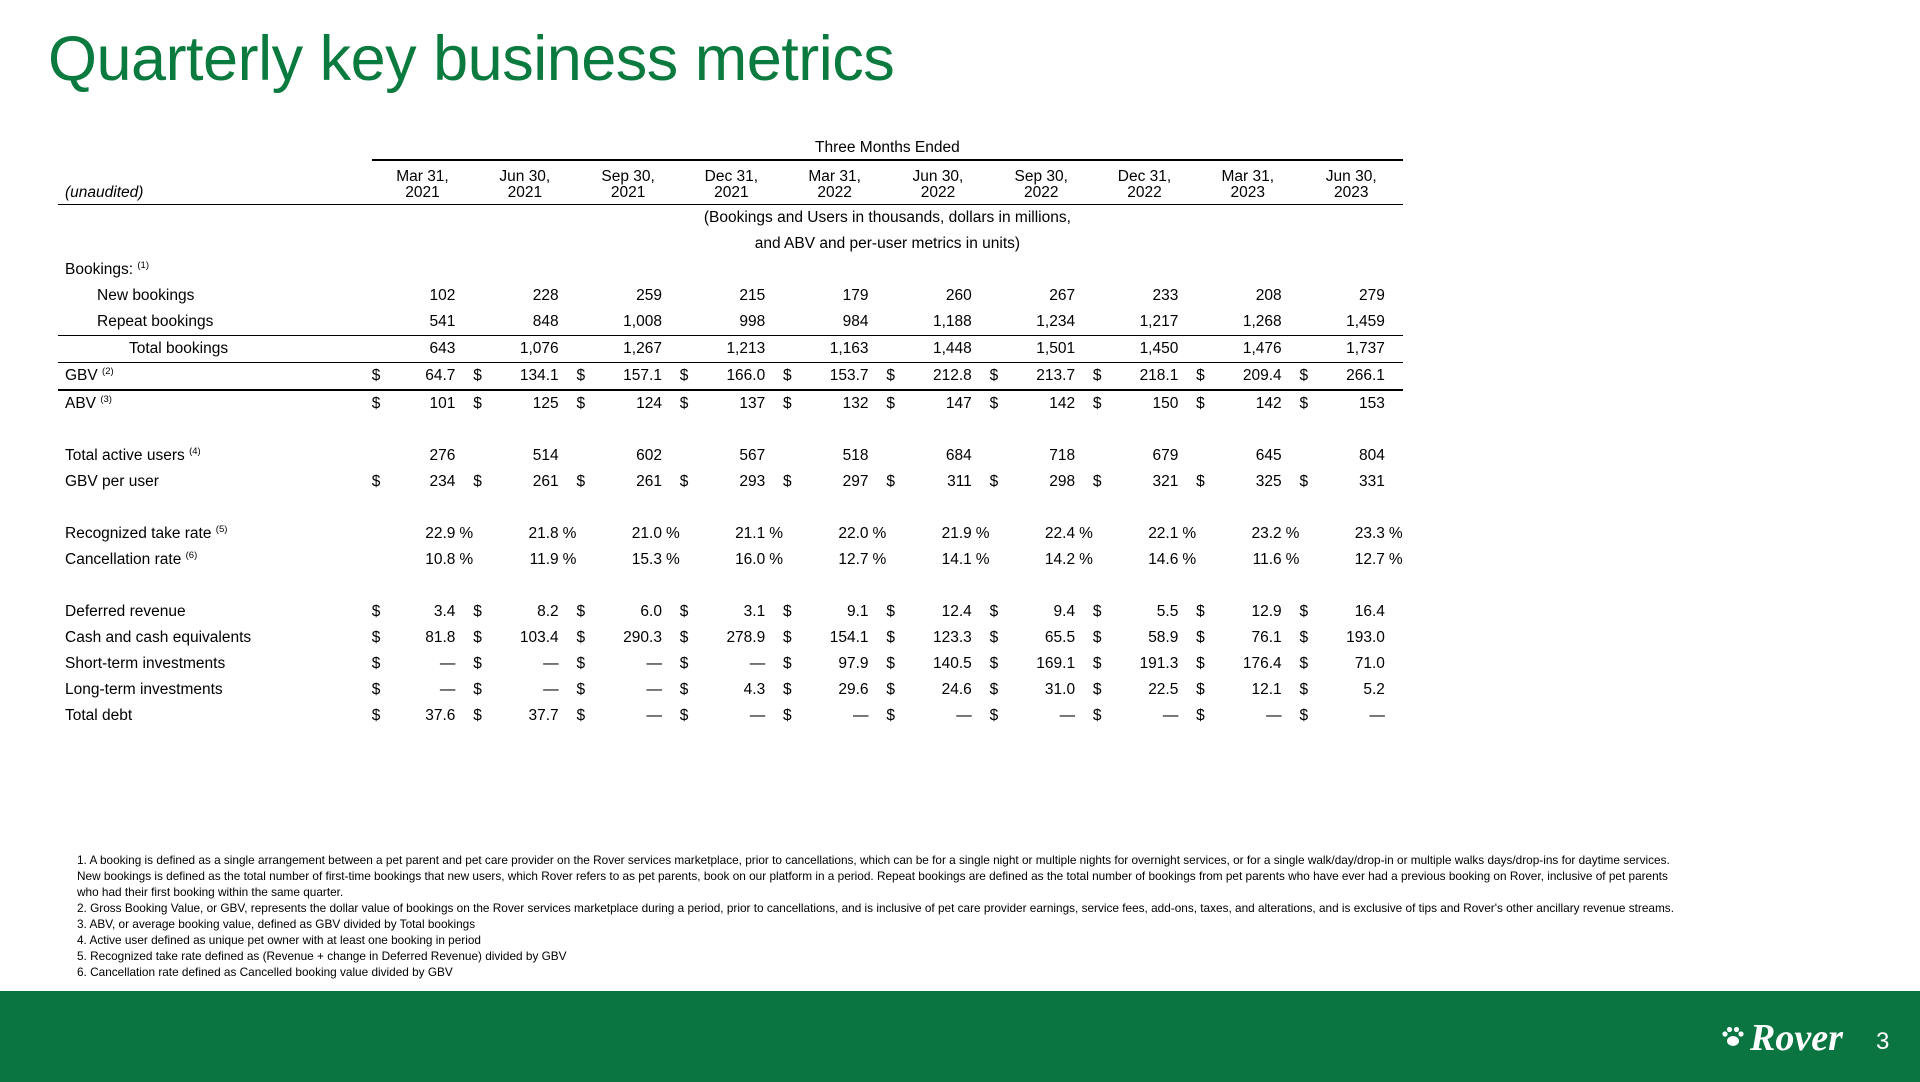  What do you see at coordinates (628, 182) in the screenshot?
I see `column-header-date: Sep 30, 2021` at bounding box center [628, 182].